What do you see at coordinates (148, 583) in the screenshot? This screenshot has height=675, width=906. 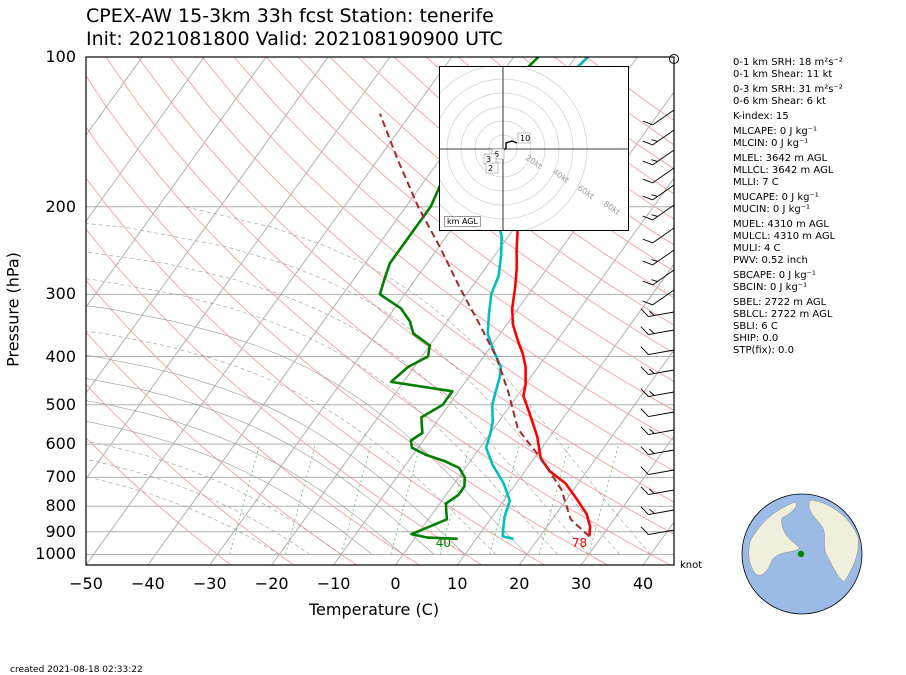 I see `x-tick-label: −40` at bounding box center [148, 583].